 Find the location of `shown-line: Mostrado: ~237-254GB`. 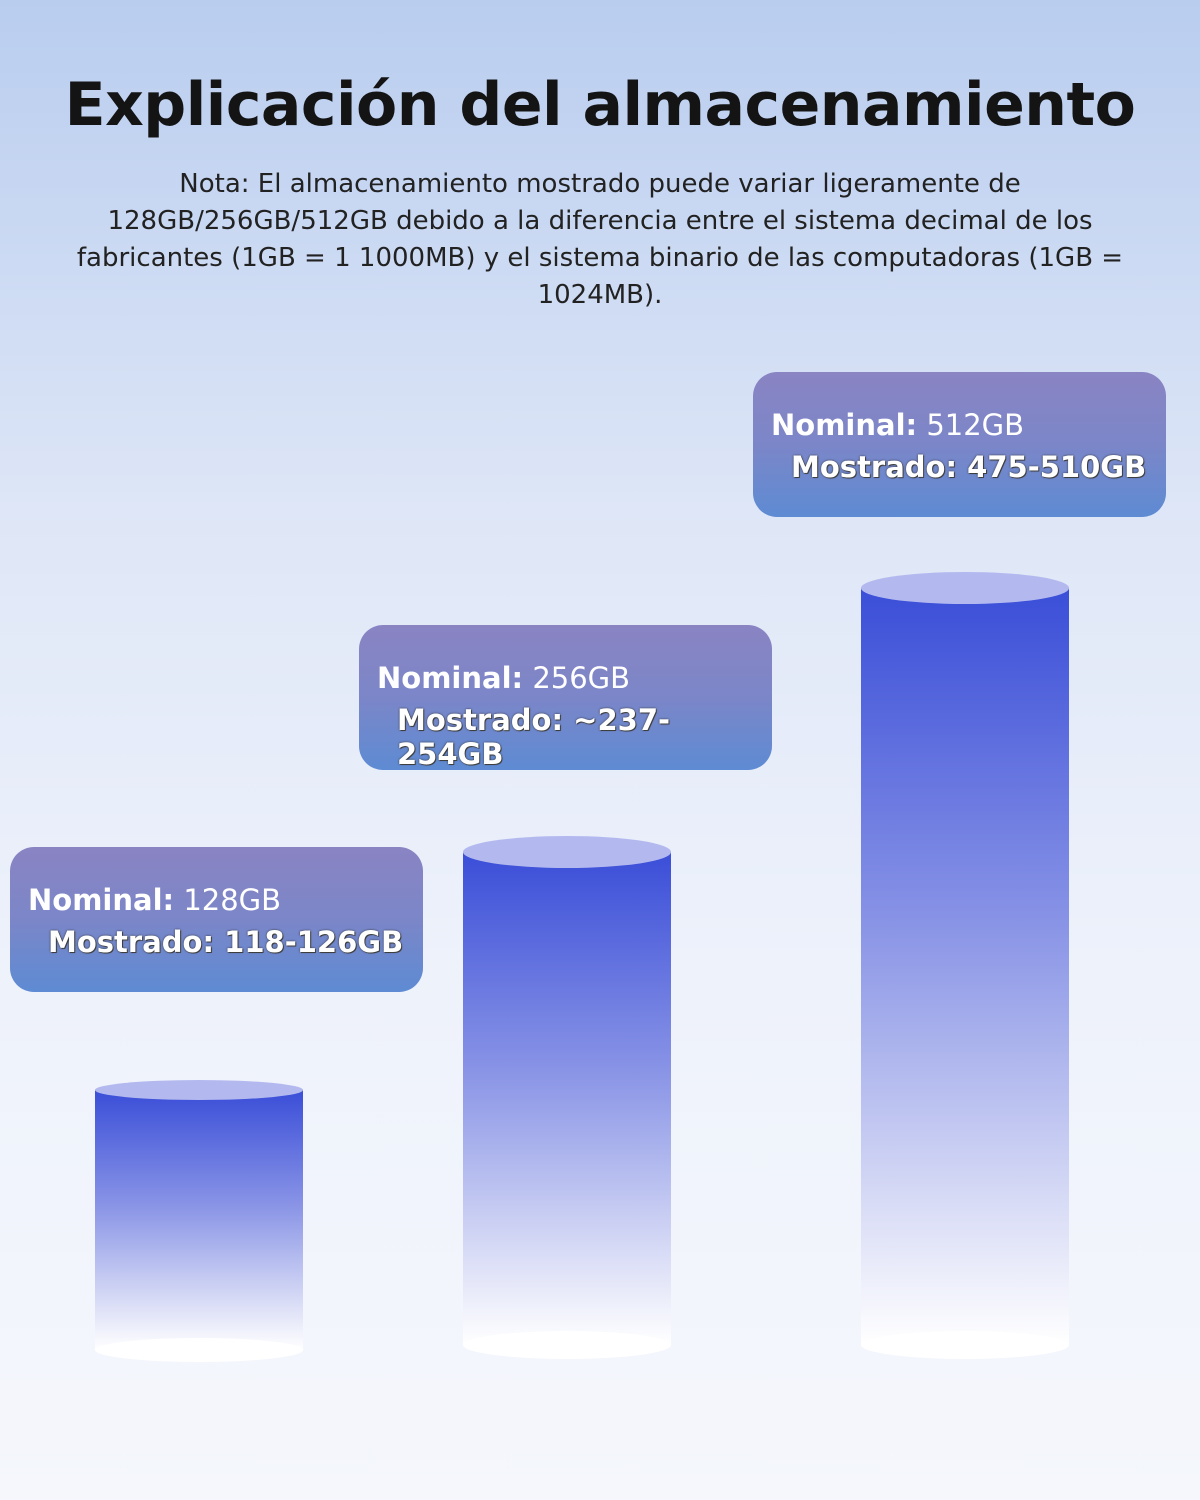

shown-line: Mostrado: ~237-254GB is located at coordinates (584, 737).